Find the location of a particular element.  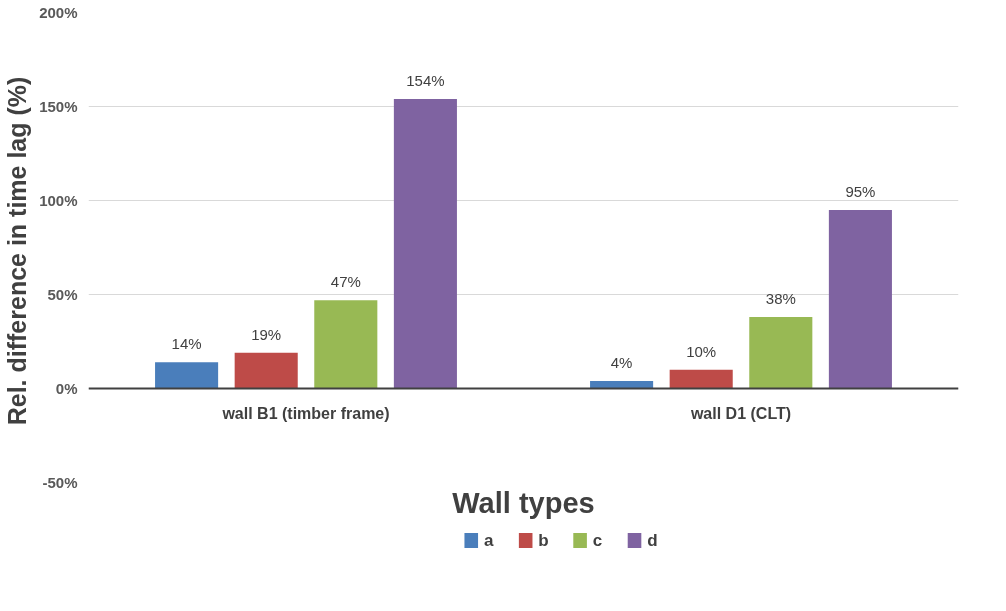

x-tick-label: wall B1 (timber frame) is located at coordinates (305, 413).